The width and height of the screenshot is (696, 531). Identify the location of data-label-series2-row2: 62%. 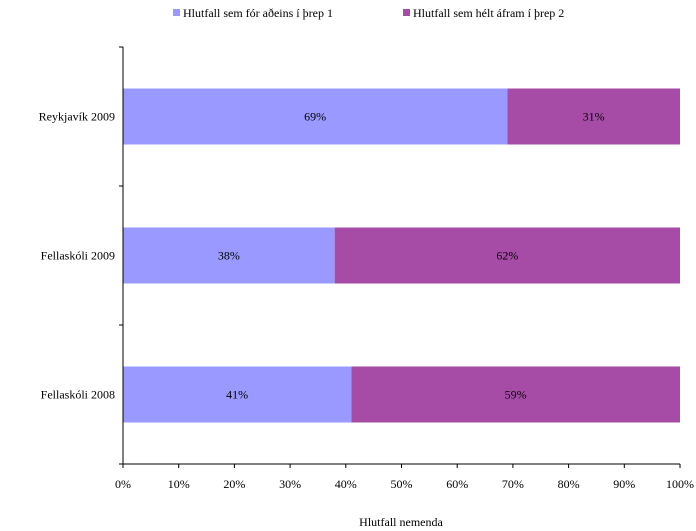
(507, 256).